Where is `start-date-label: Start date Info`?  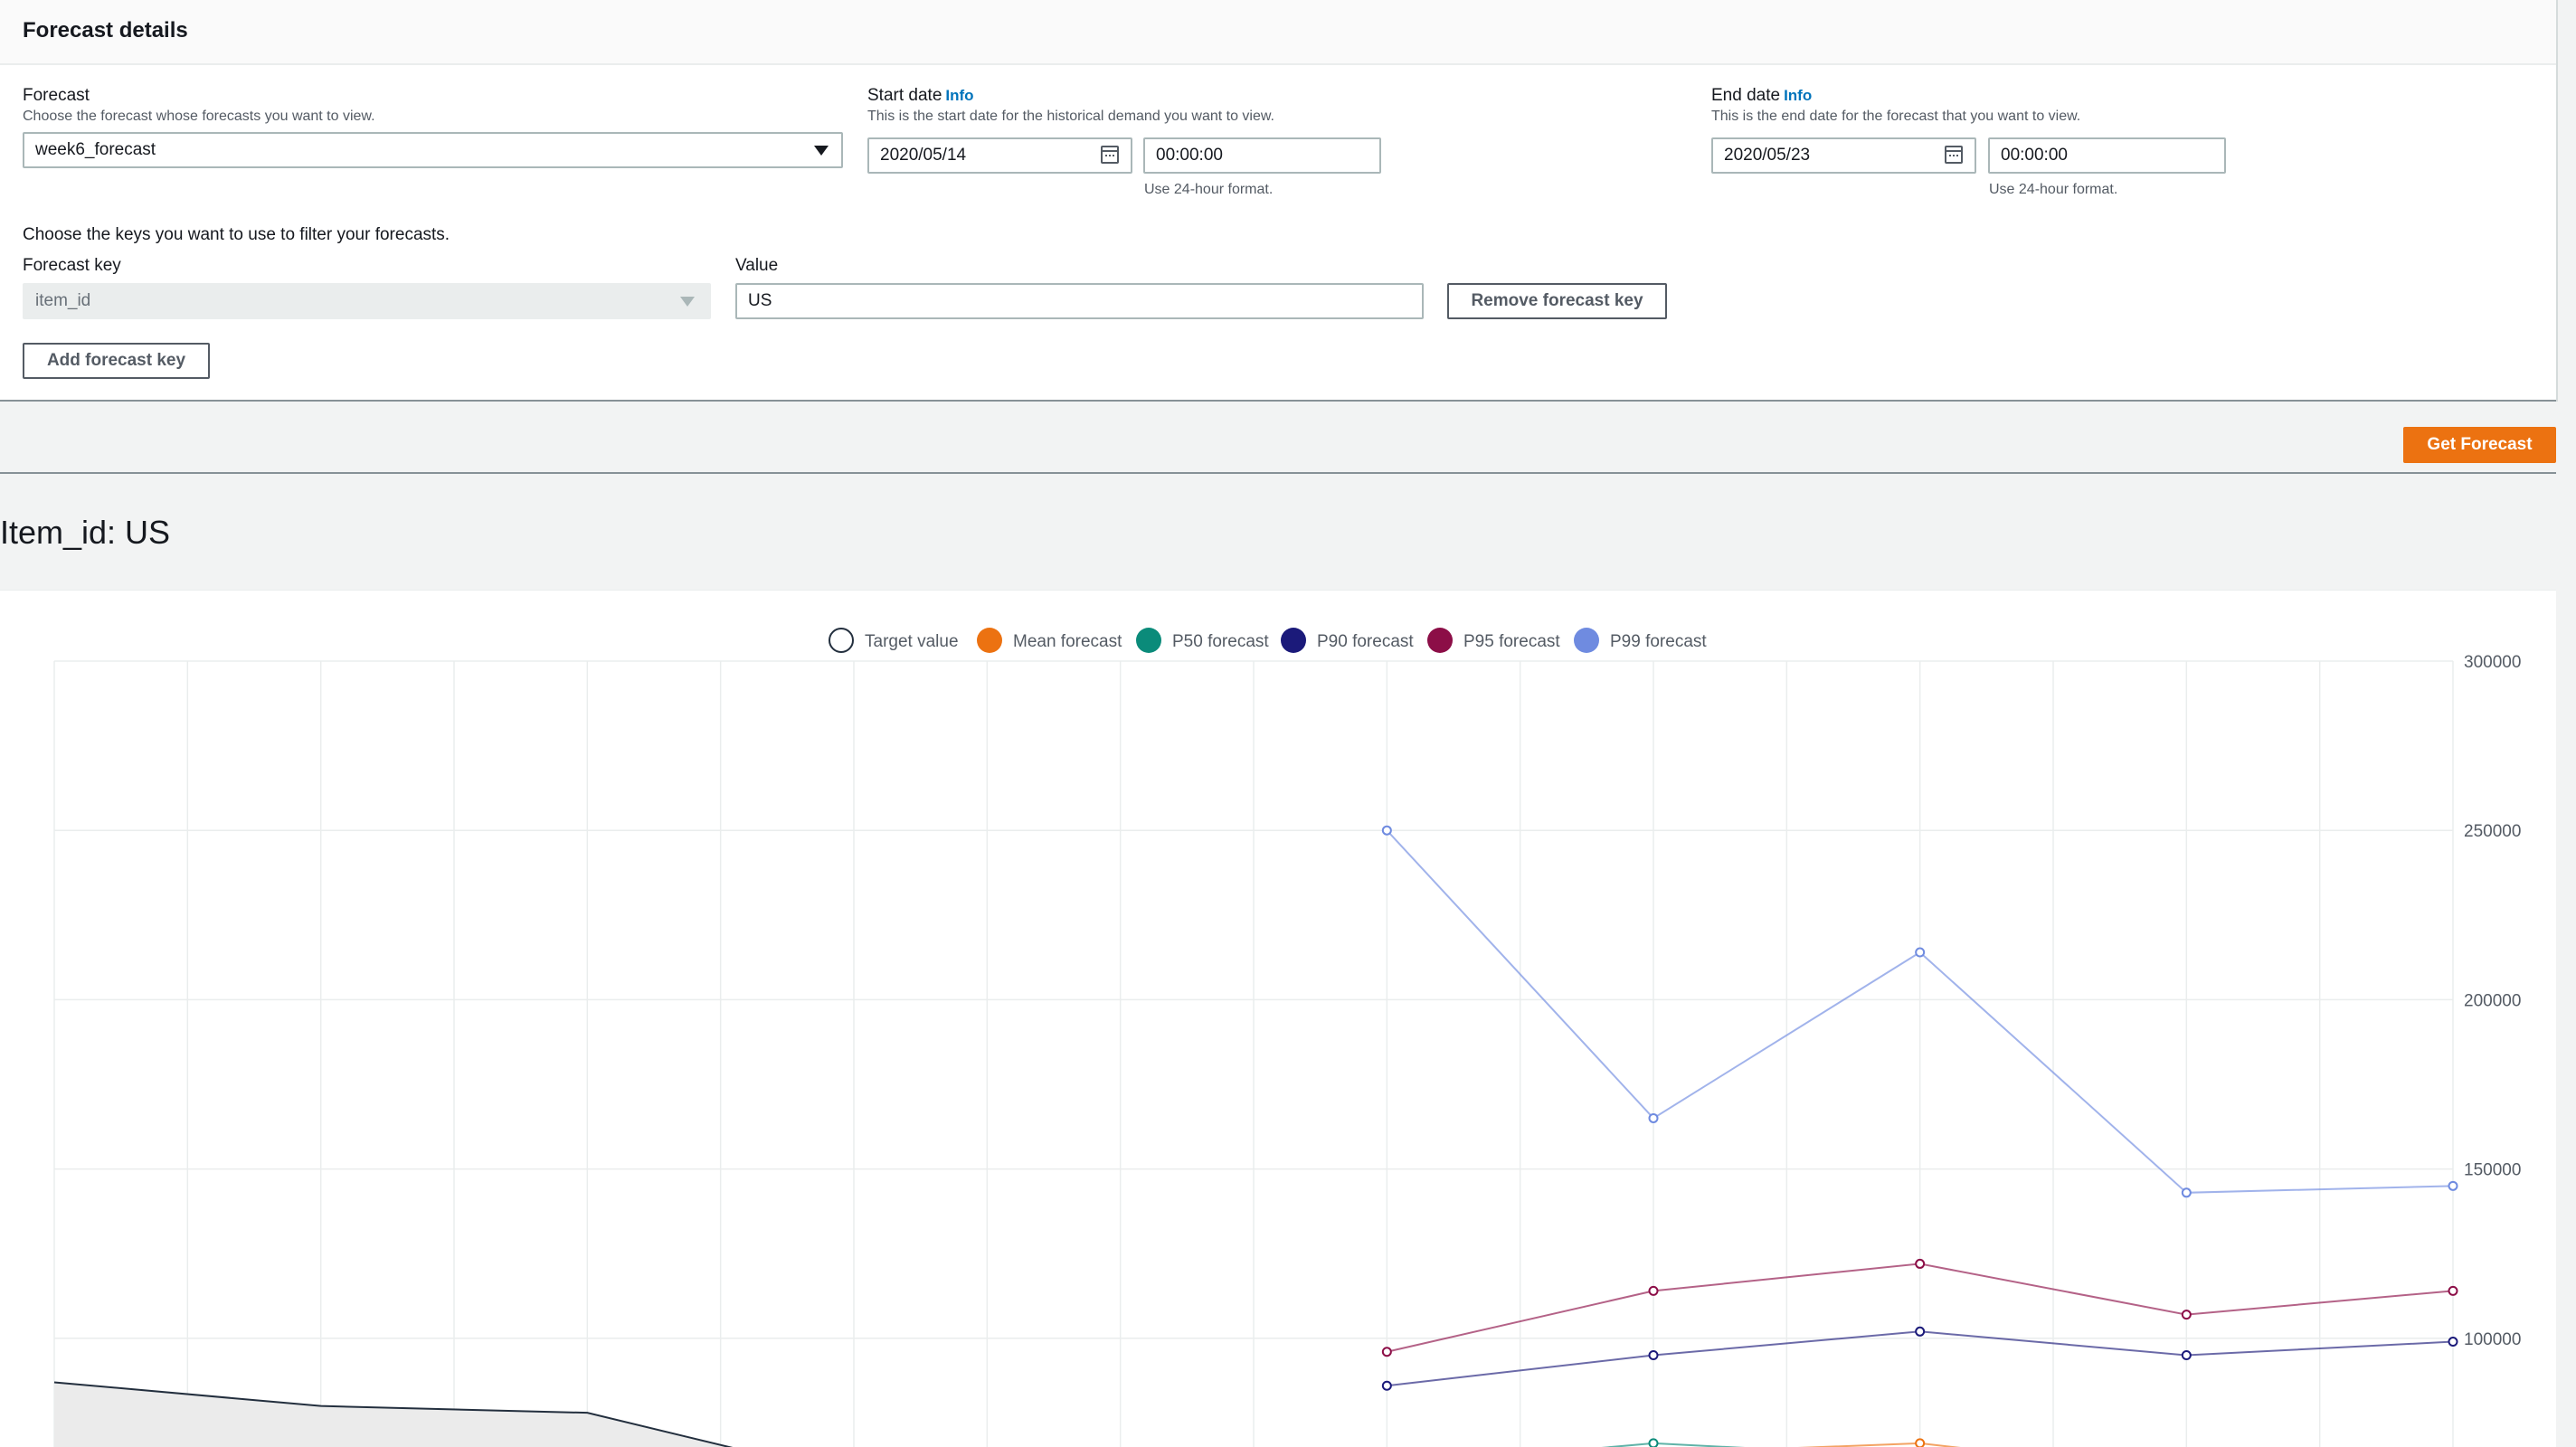 start-date-label: Start date Info is located at coordinates (920, 96).